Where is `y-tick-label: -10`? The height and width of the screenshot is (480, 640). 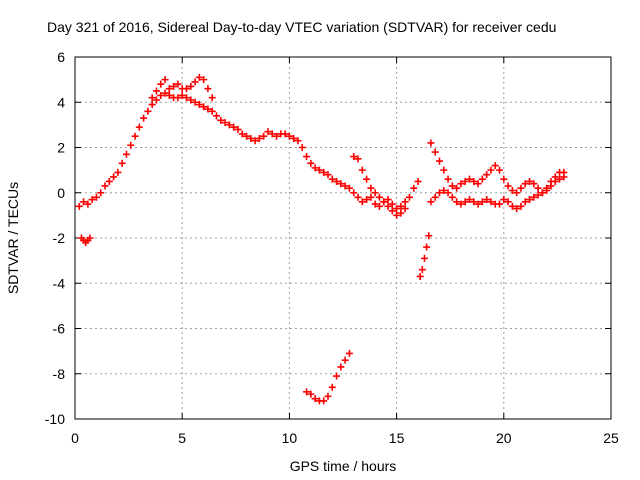 y-tick-label: -10 is located at coordinates (55, 419).